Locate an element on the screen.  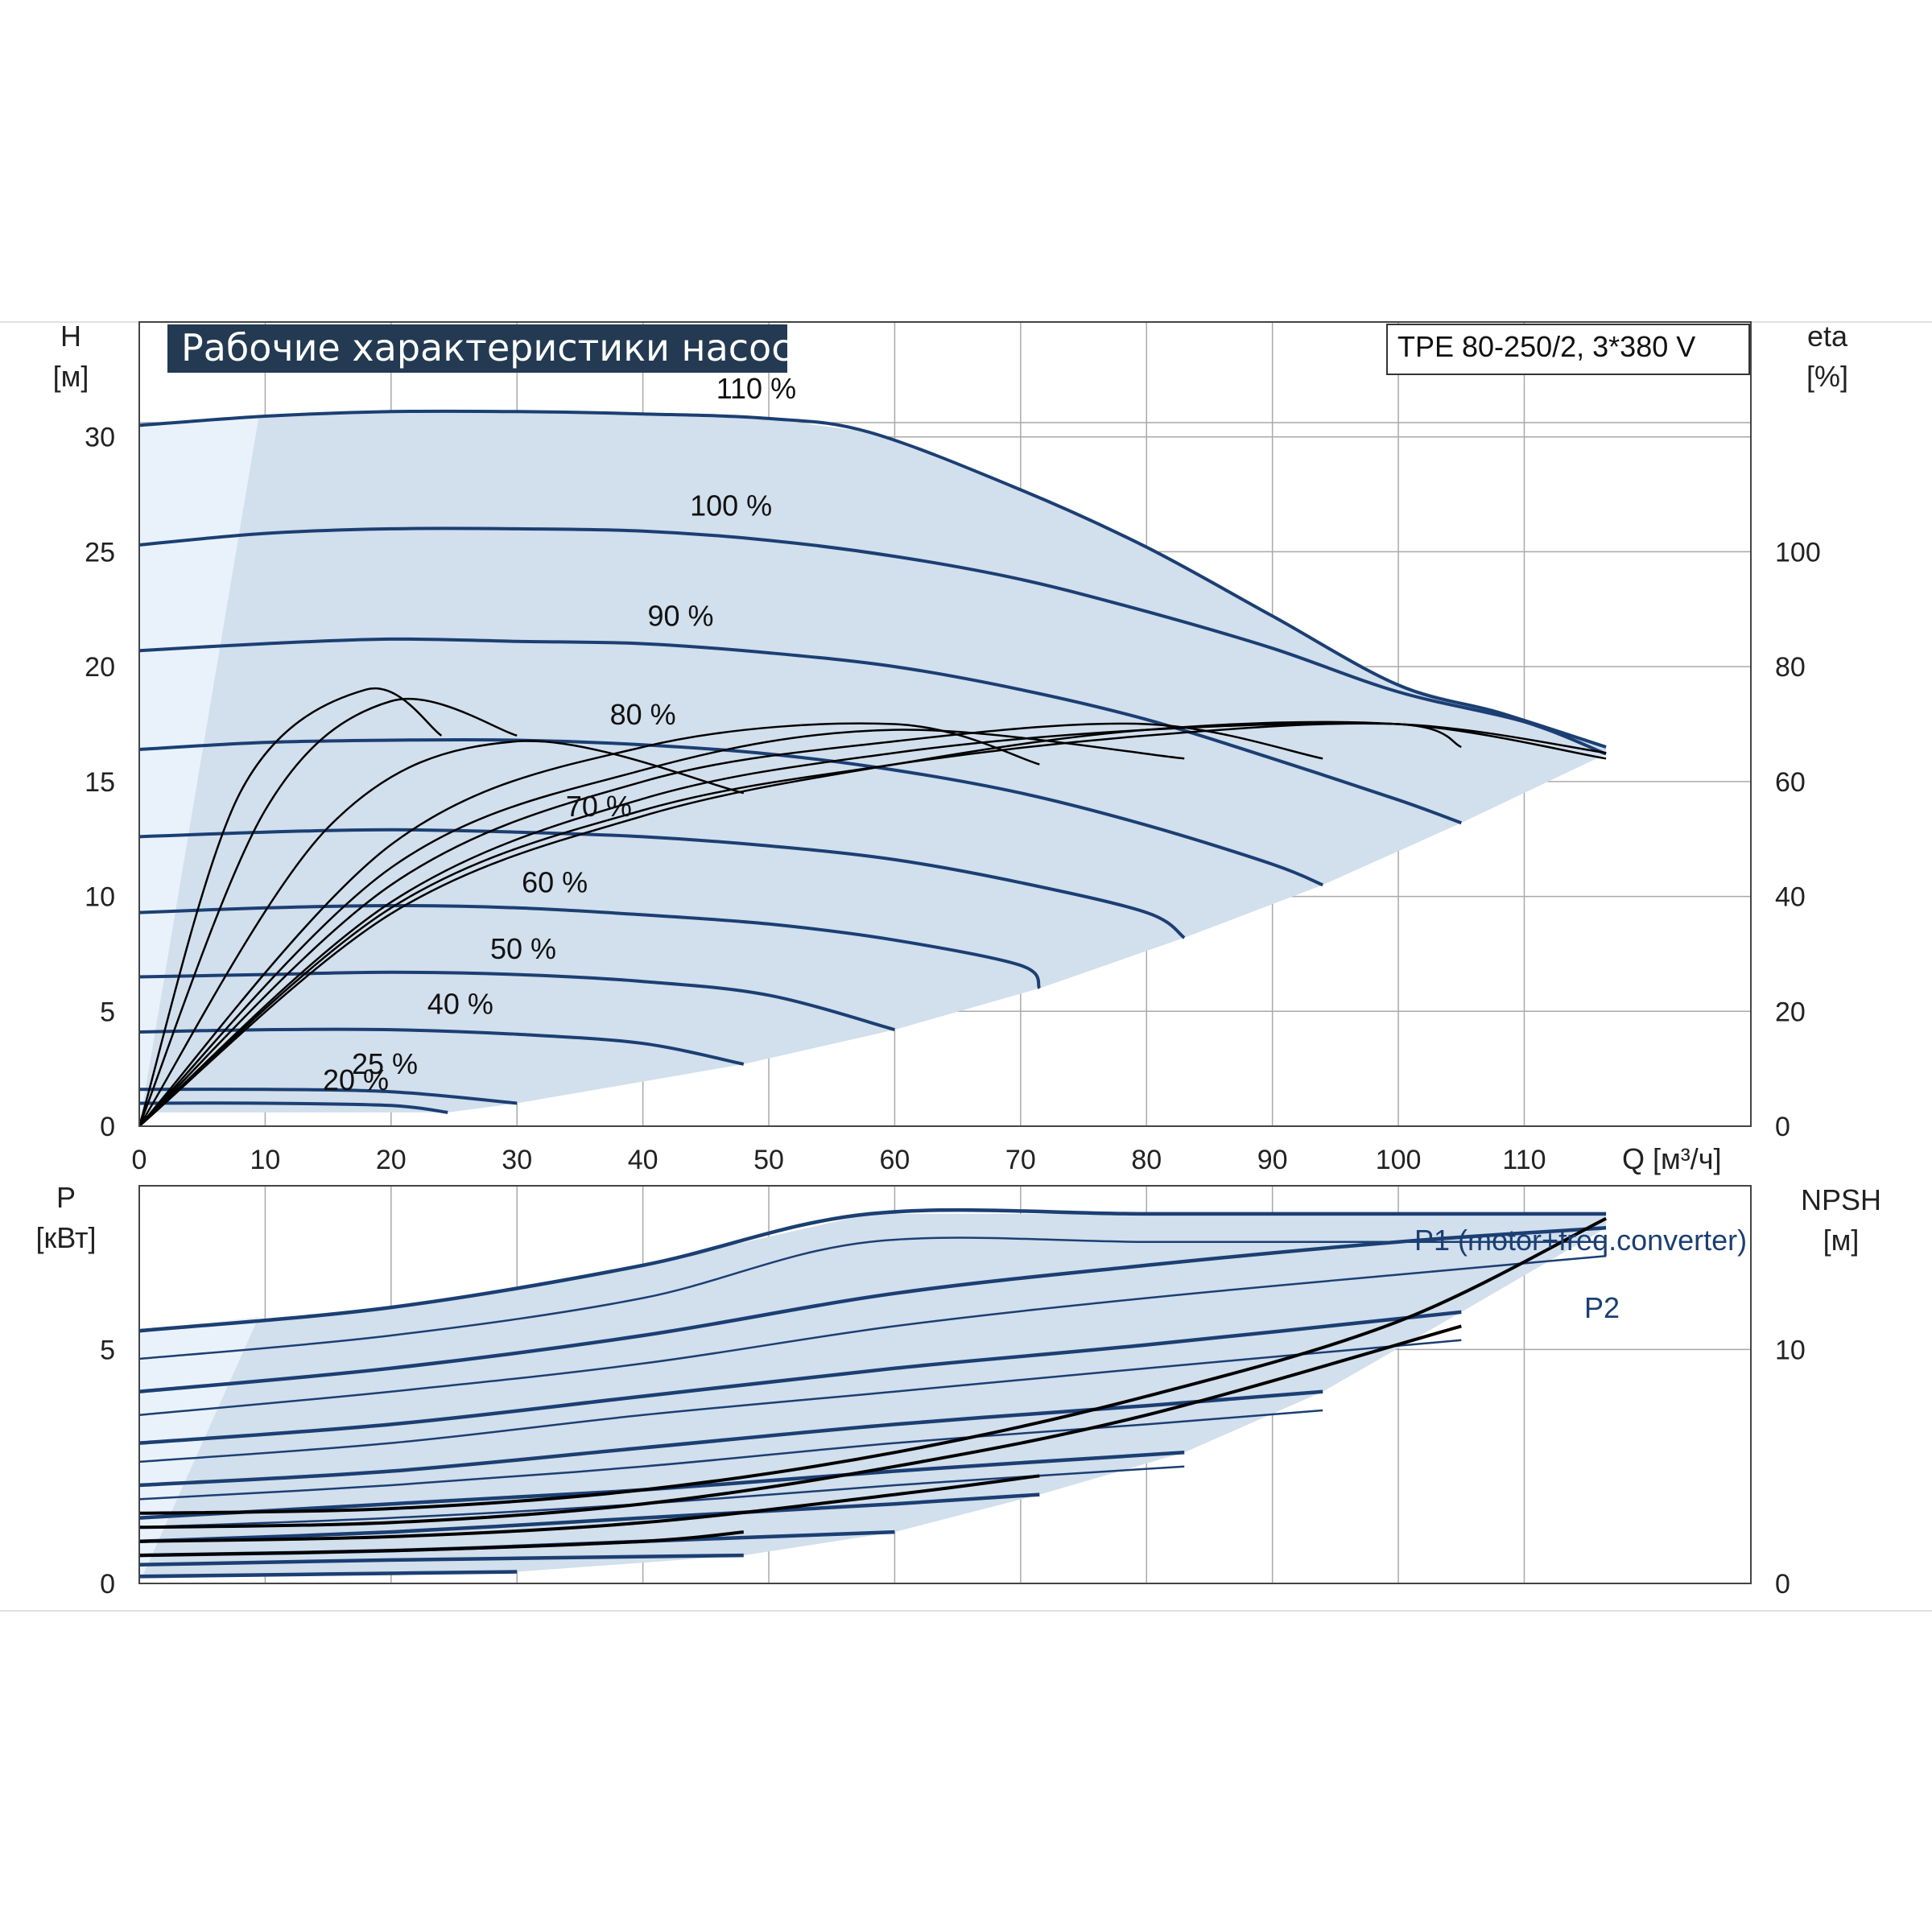
speed-label-90: 90 % is located at coordinates (681, 615).